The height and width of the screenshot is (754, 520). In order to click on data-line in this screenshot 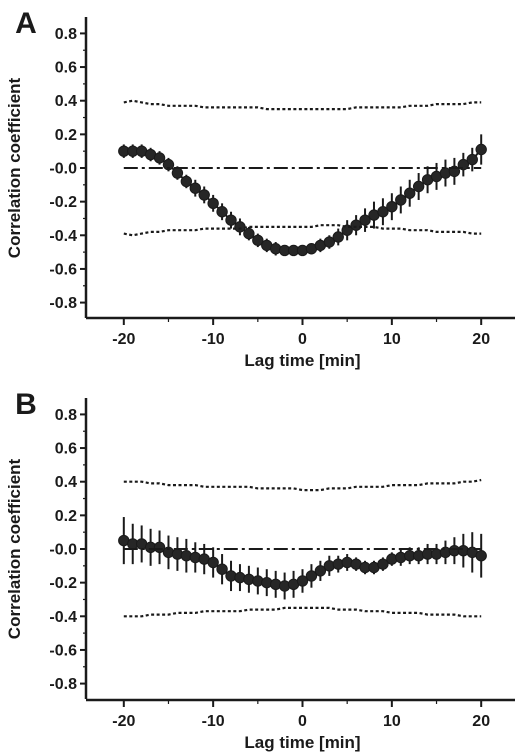, I will do `click(302, 200)`.